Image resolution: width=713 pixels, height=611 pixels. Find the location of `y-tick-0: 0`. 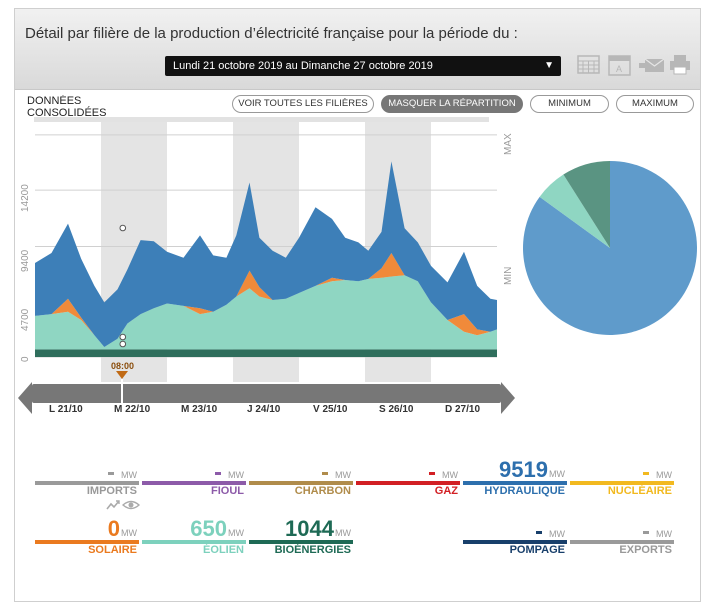

y-tick-0: 0 is located at coordinates (25, 359).